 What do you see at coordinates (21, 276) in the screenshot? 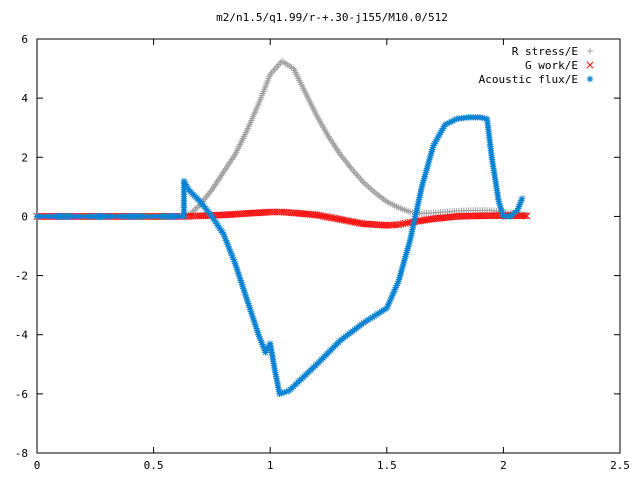
I see `y-tick-label: -2` at bounding box center [21, 276].